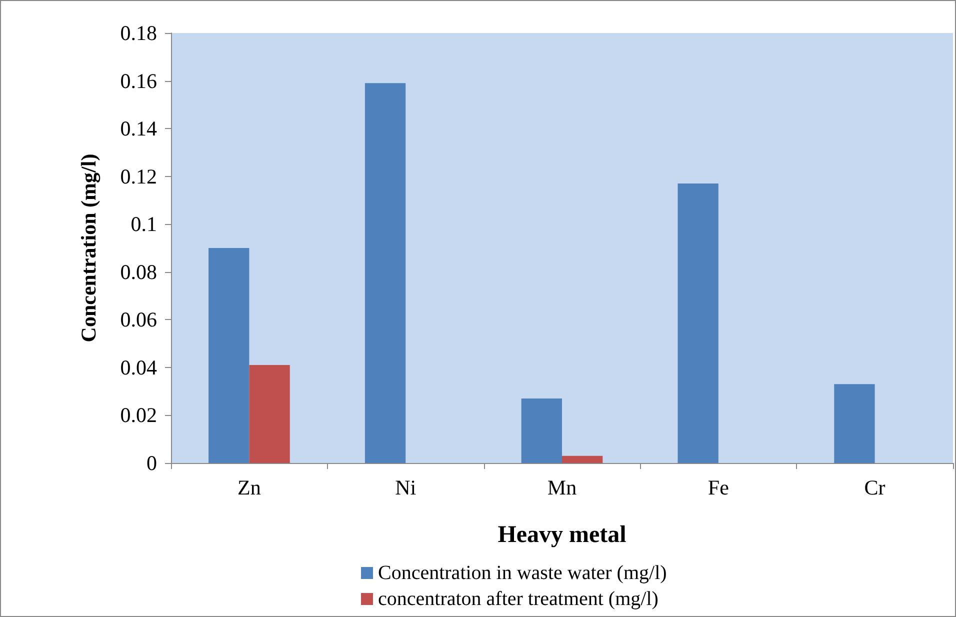  Describe the element at coordinates (139, 367) in the screenshot. I see `y-tick-label: 0.04` at that location.